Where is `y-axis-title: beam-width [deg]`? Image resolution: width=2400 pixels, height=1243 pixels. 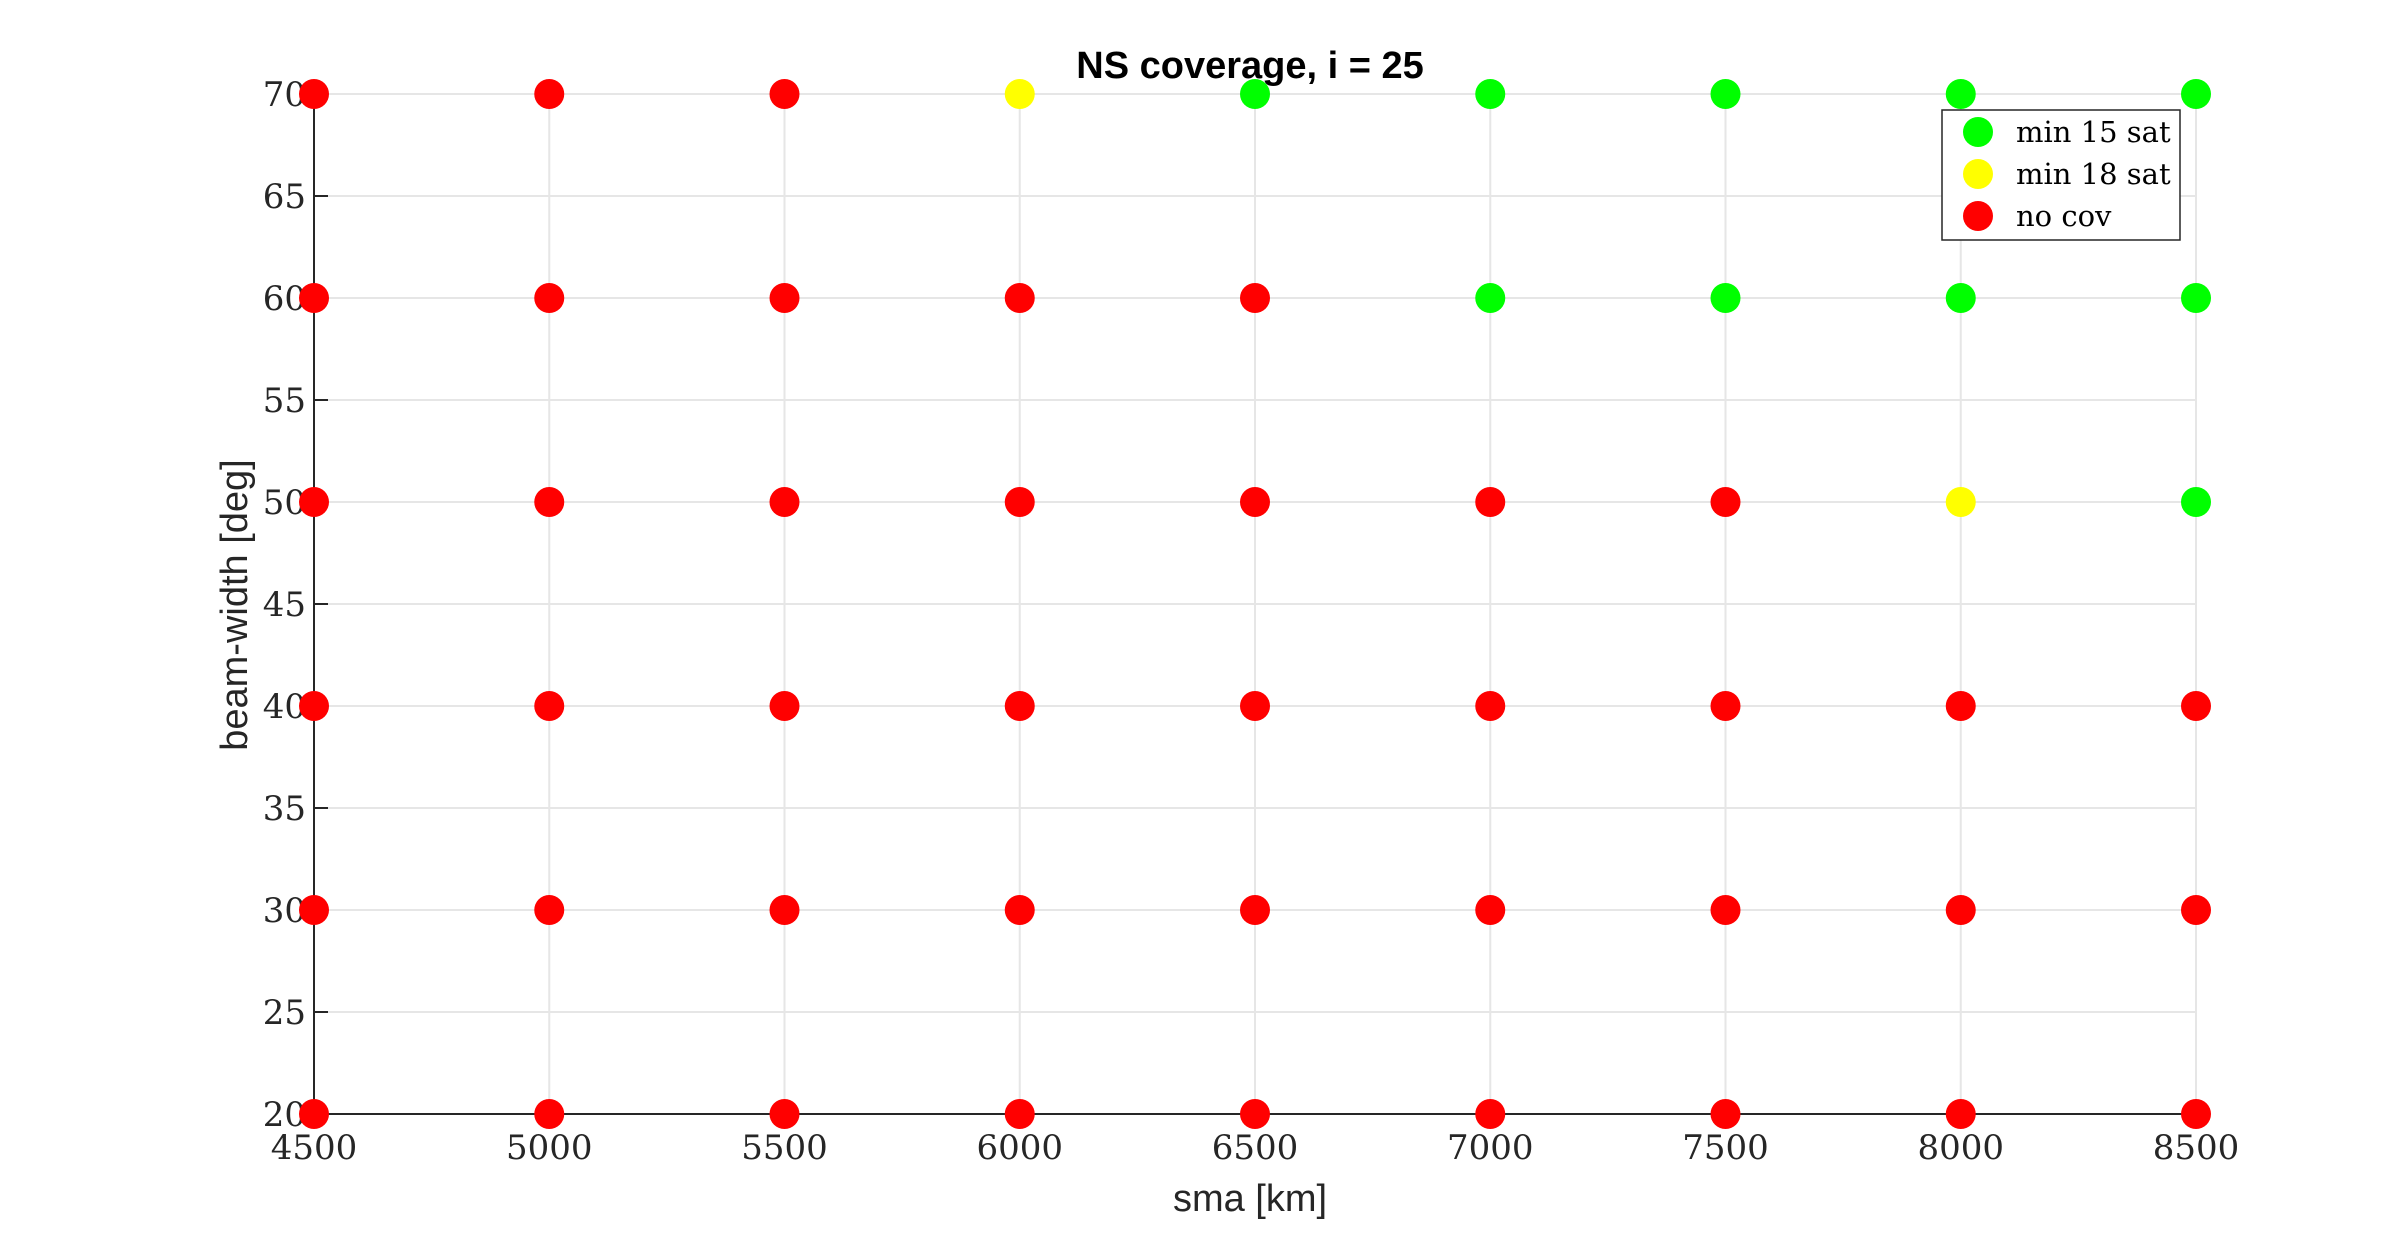
y-axis-title: beam-width [deg] is located at coordinates (235, 605).